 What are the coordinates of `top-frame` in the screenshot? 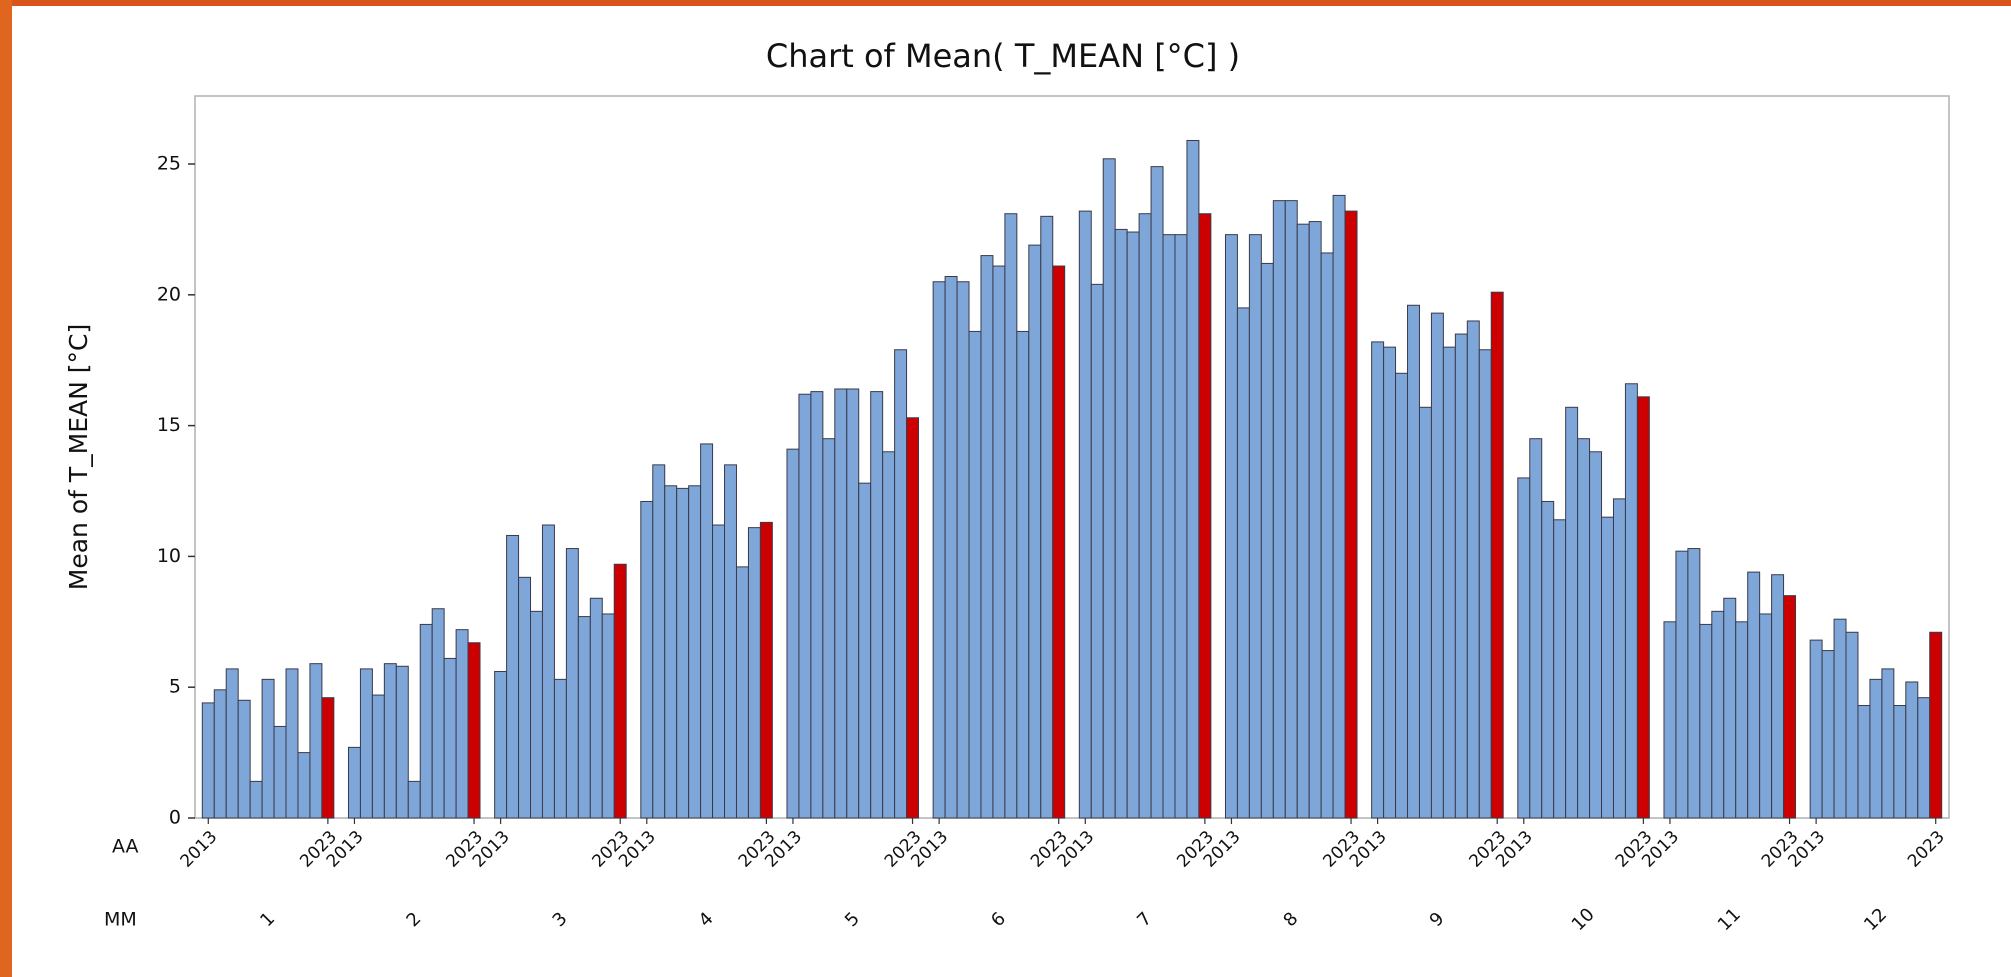 It's located at (1005, 3).